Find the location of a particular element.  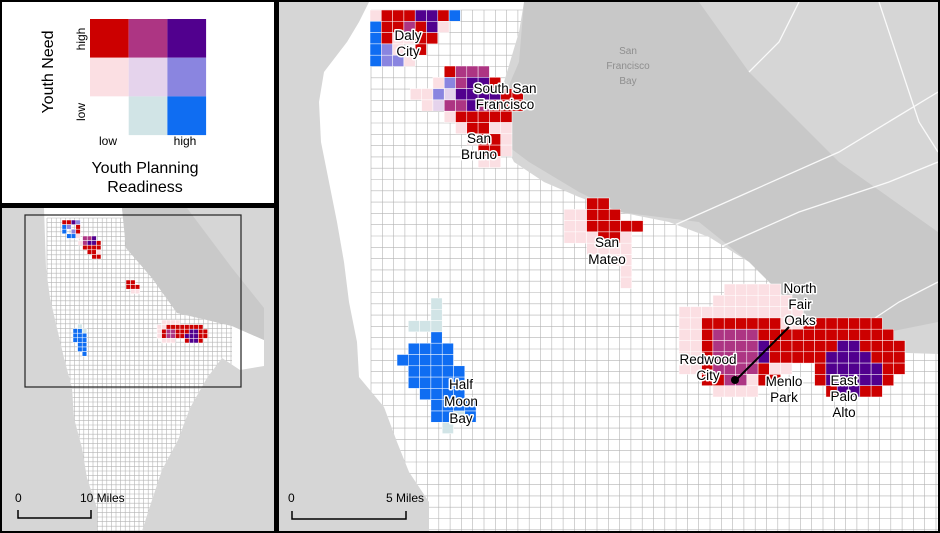

inset-bay is located at coordinates (193, 274).